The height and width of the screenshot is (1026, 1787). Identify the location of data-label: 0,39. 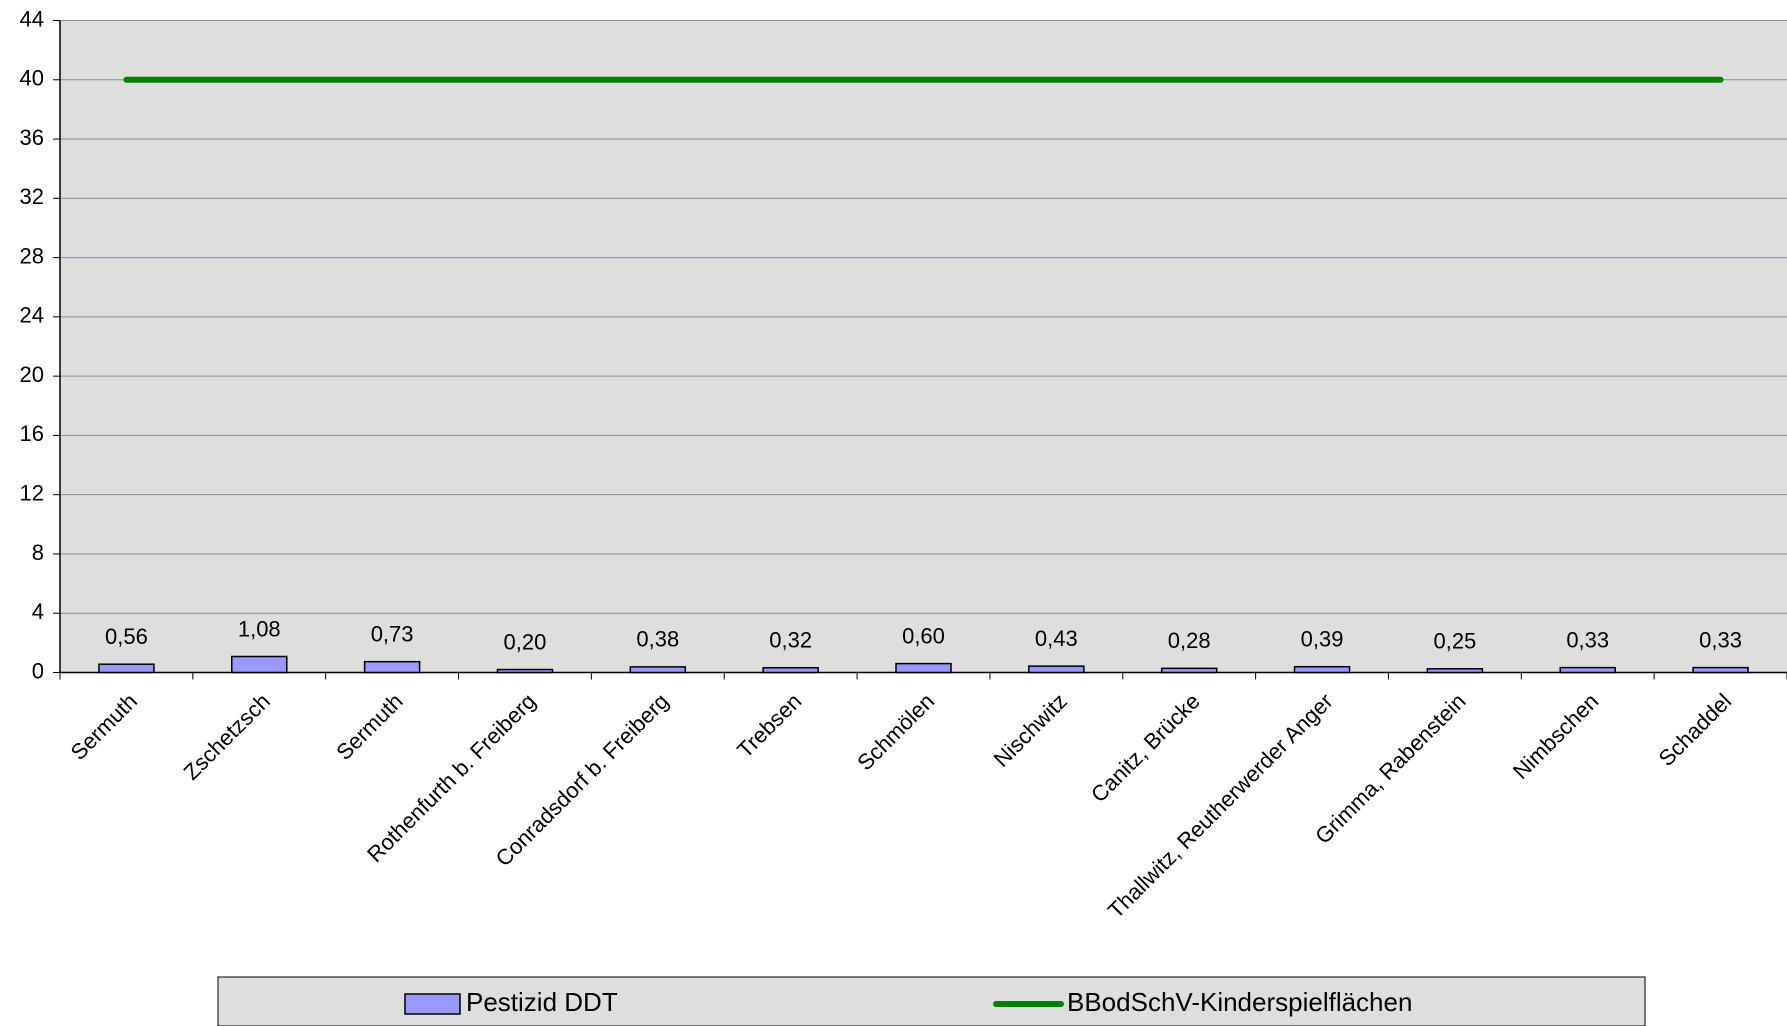
(1322, 639).